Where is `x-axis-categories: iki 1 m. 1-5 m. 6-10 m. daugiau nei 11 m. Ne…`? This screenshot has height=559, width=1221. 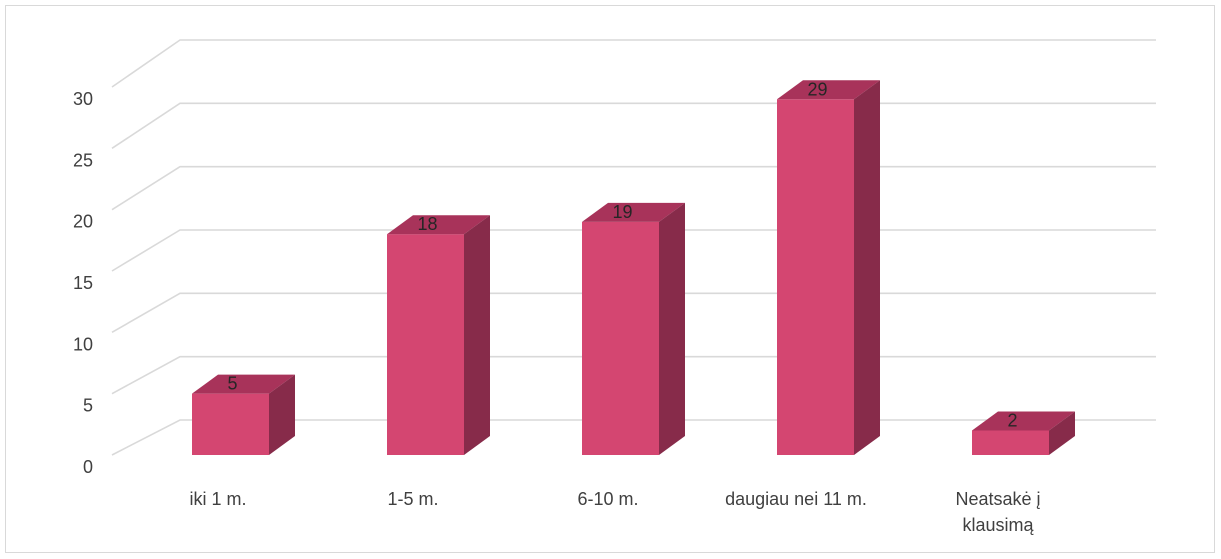 x-axis-categories: iki 1 m. 1-5 m. 6-10 m. daugiau nei 11 m. Ne… is located at coordinates (614, 512).